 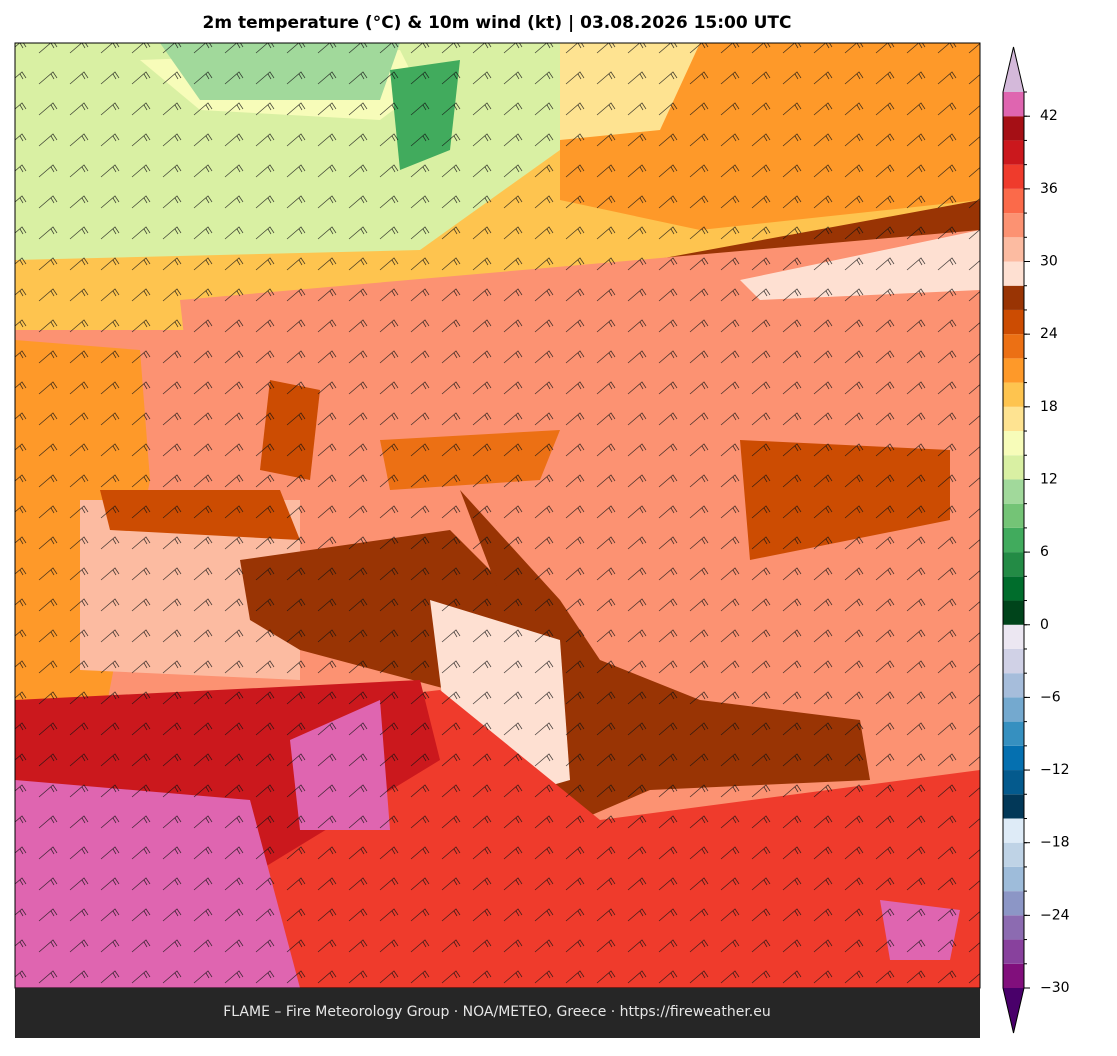 What do you see at coordinates (1013, 1010) in the screenshot?
I see `colorbar-under` at bounding box center [1013, 1010].